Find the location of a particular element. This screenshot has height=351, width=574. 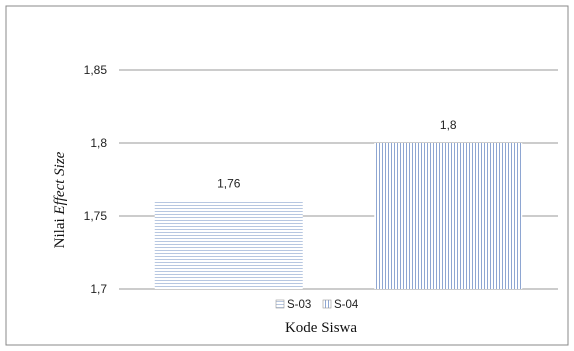

legend-swatch-s04 is located at coordinates (327, 304).